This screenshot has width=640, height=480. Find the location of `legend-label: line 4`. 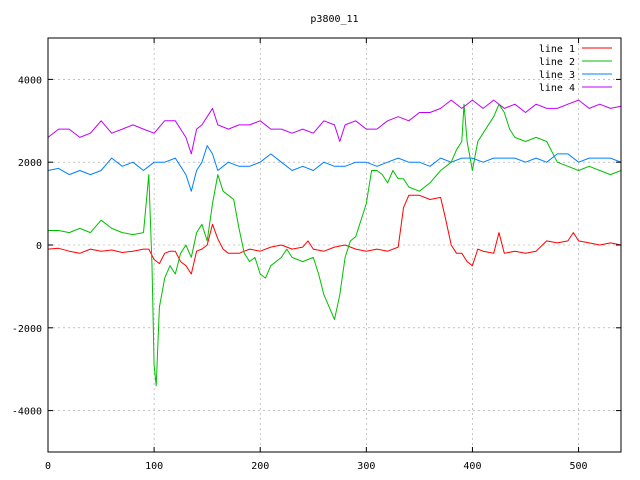

legend-label: line 4 is located at coordinates (557, 88).